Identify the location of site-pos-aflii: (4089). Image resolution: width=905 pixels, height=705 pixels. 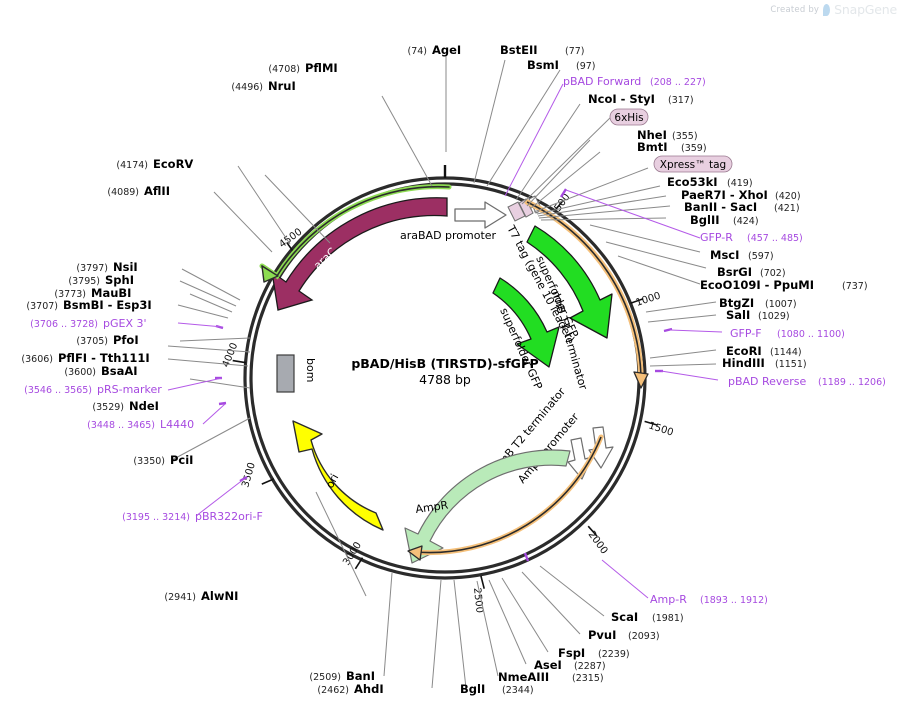
(123, 192).